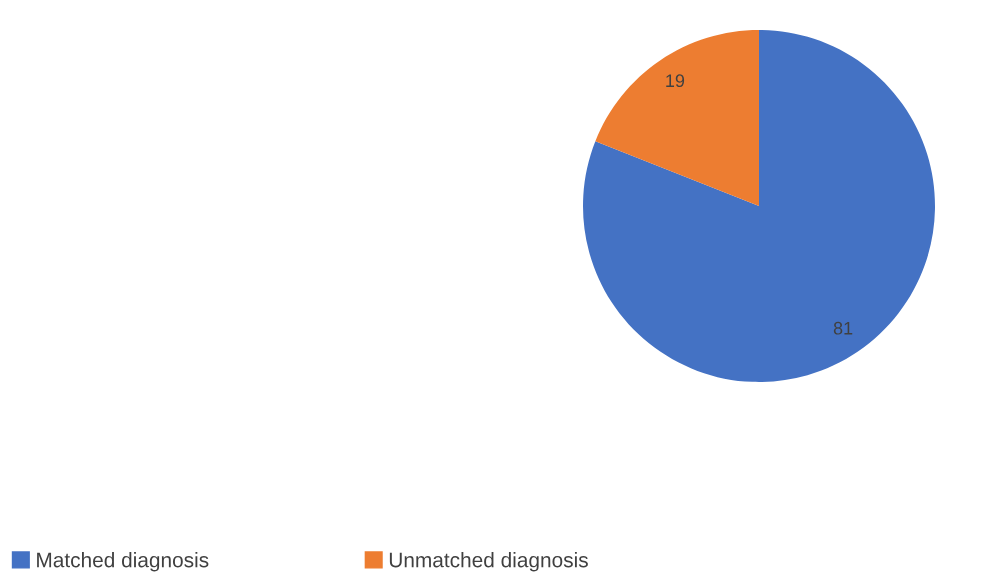 The height and width of the screenshot is (584, 1002). I want to click on data-label: 19, so click(675, 81).